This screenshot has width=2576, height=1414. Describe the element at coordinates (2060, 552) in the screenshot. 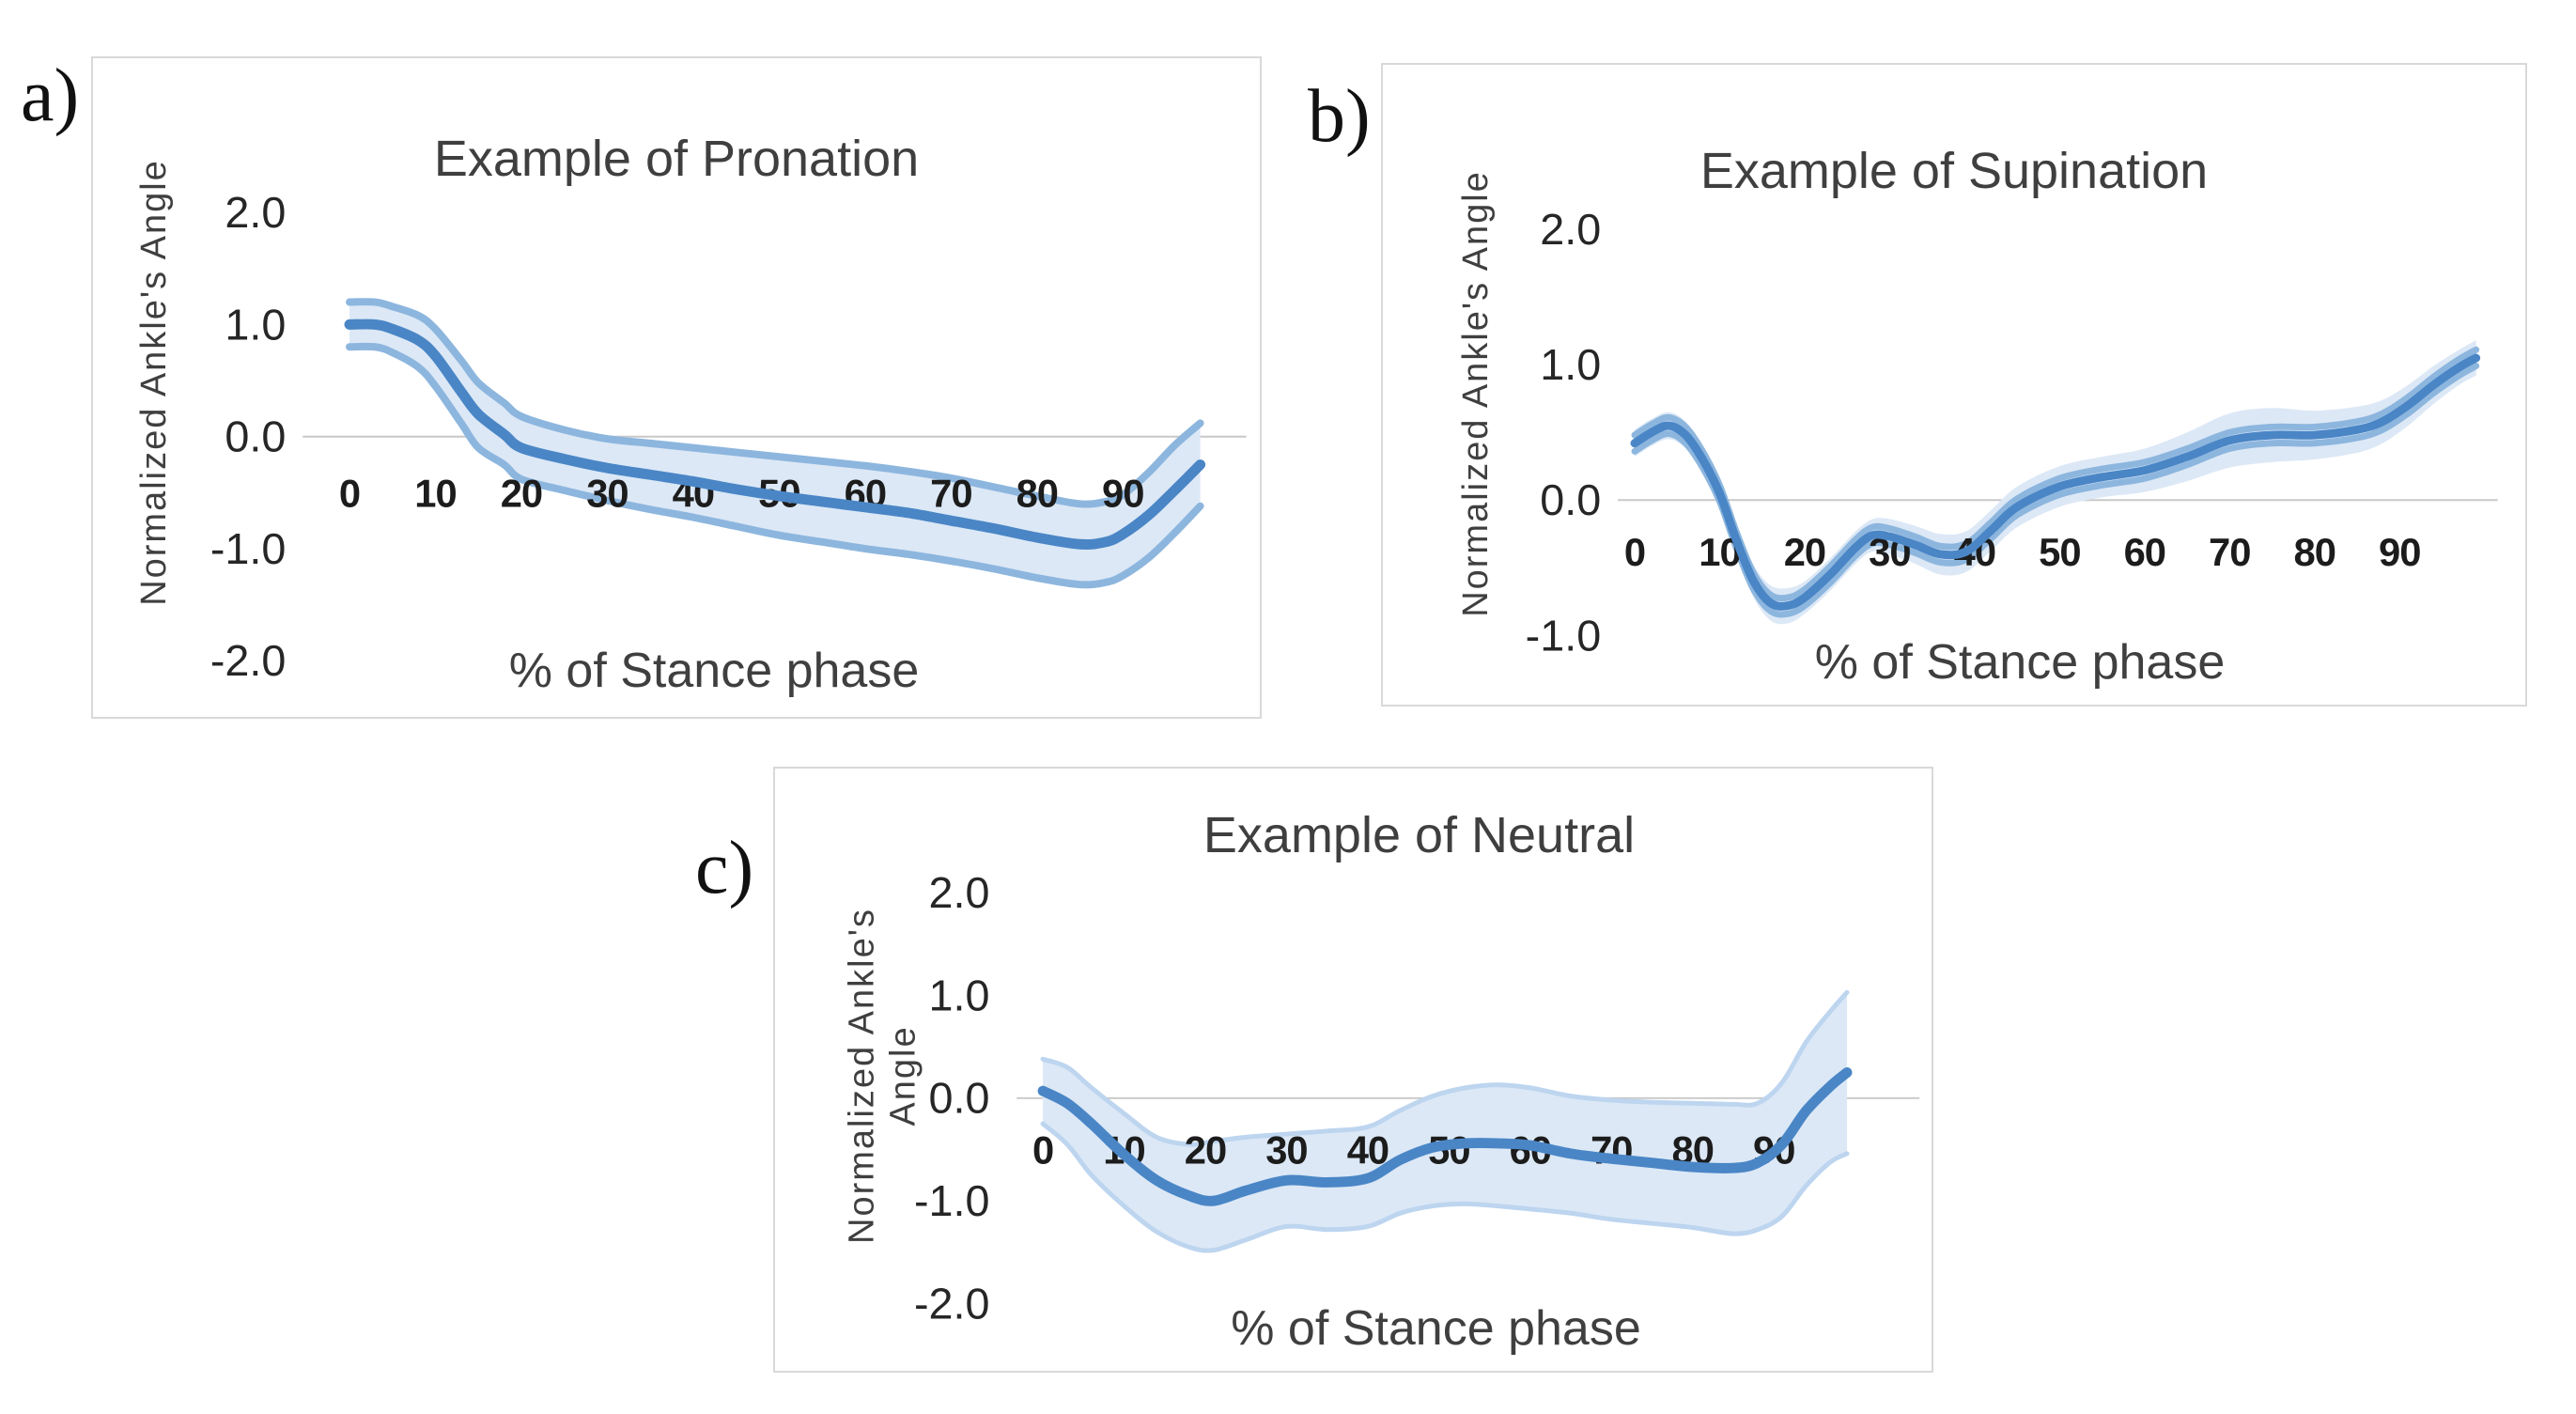

I see `x-tick-label: 50` at that location.